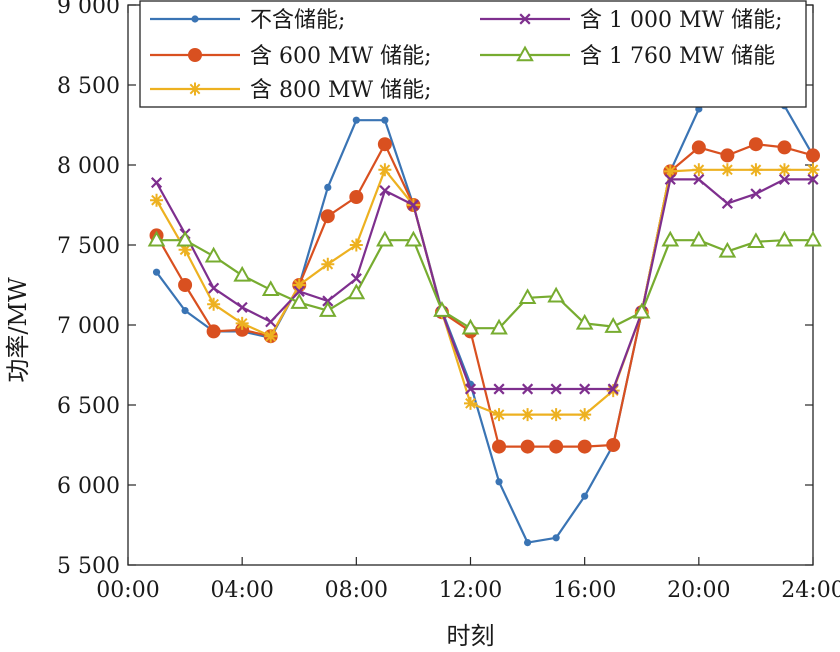 This screenshot has height=652, width=840. I want to click on y-tick-label: 9 000, so click(88, 9).